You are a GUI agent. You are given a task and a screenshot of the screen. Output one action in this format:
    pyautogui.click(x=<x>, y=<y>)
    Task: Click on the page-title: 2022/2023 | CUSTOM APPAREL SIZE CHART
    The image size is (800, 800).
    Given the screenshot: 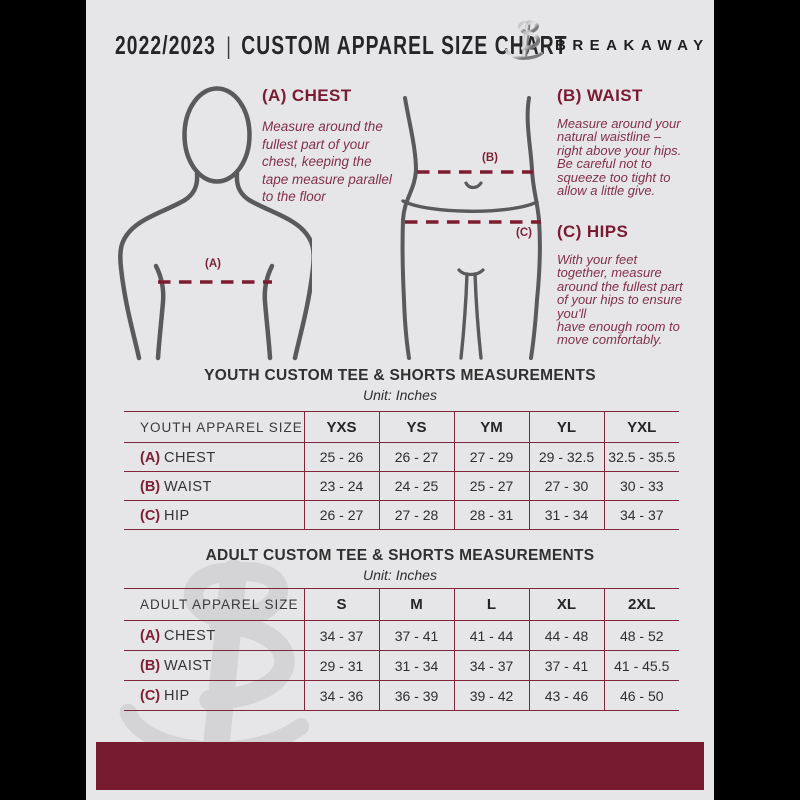 What is the action you would take?
    pyautogui.click(x=341, y=45)
    